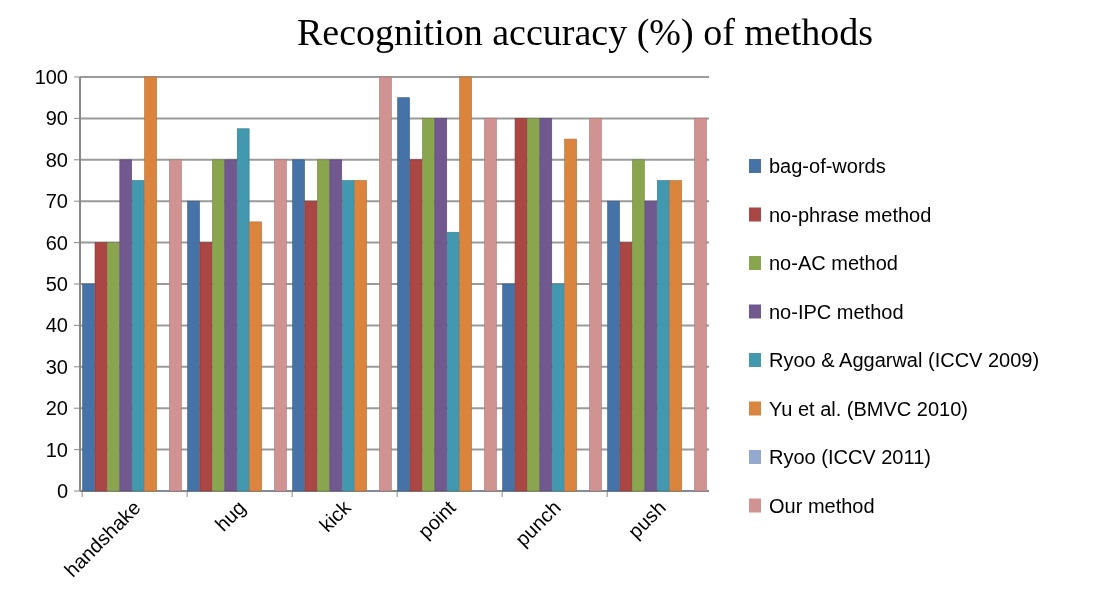  What do you see at coordinates (62, 491) in the screenshot?
I see `y-tick-label: 0` at bounding box center [62, 491].